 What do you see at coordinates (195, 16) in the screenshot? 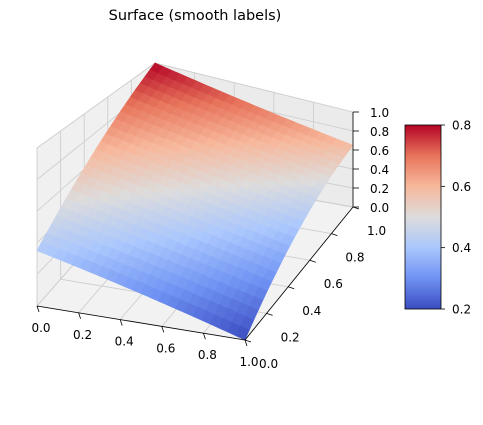
I see `chart-title: Surface (smooth labels)` at bounding box center [195, 16].